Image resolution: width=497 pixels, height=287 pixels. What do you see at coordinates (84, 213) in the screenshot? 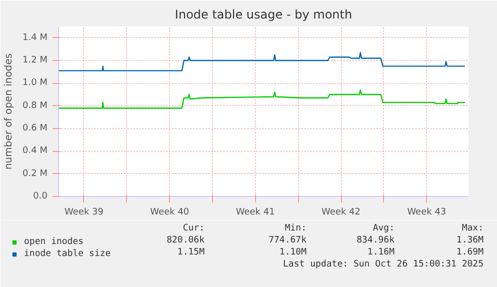
I see `x-tick-label: Week 39` at bounding box center [84, 213].